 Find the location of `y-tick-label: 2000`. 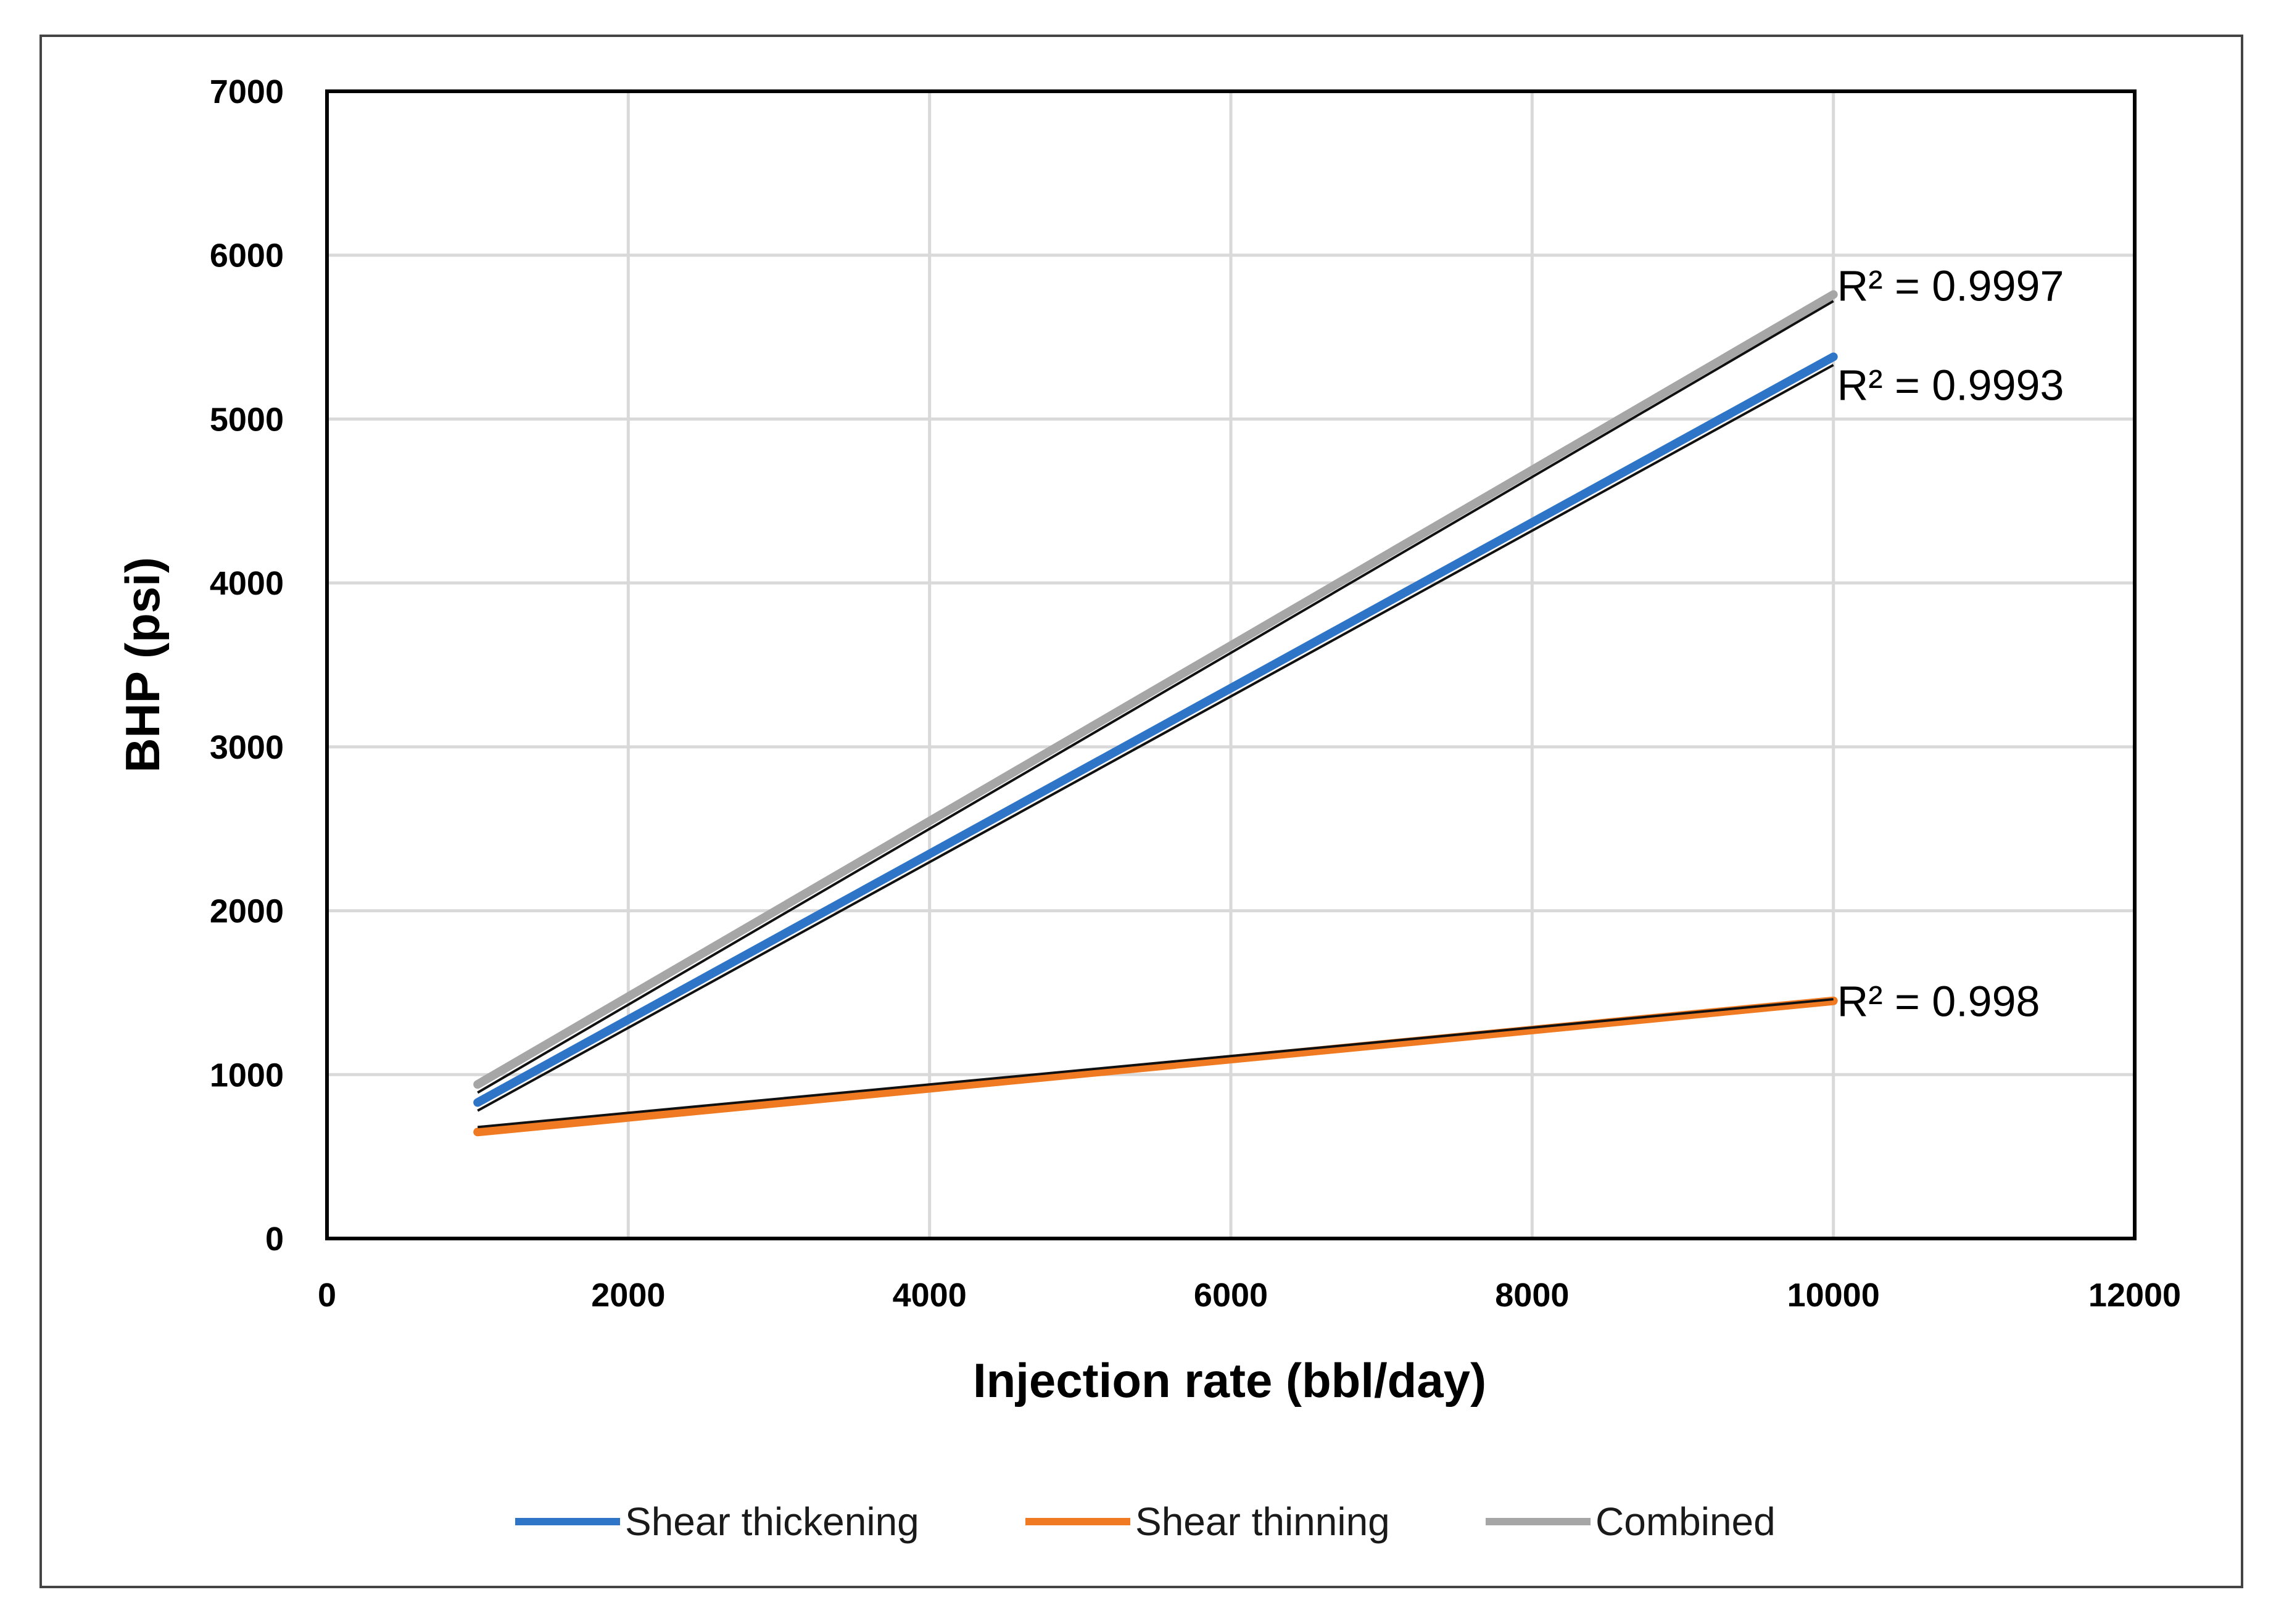

y-tick-label: 2000 is located at coordinates (247, 911).